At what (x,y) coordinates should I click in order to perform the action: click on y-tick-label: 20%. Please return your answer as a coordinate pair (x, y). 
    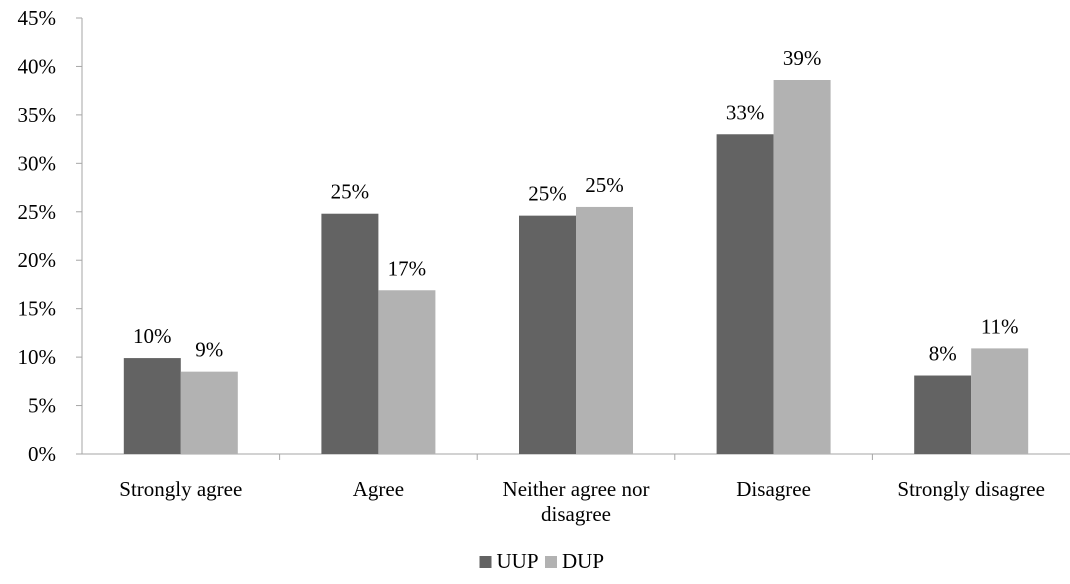
    Looking at the image, I should click on (37, 260).